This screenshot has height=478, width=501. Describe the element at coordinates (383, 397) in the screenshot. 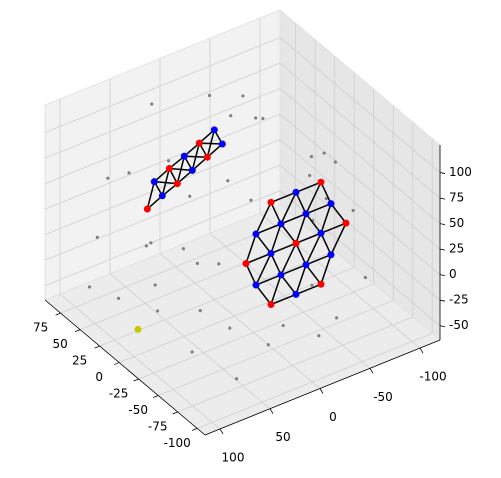

I see `y-tick-label: -50` at that location.